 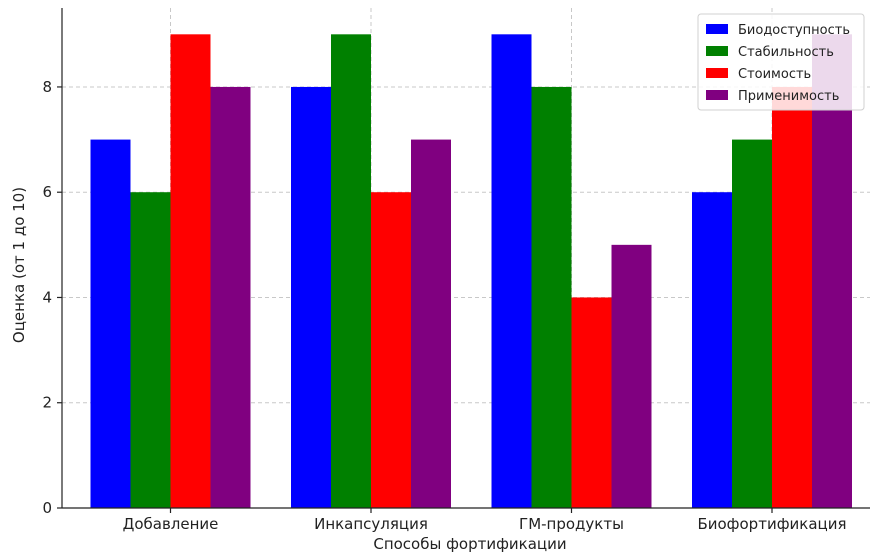 I want to click on x-tick-label: Добавление, so click(x=171, y=524).